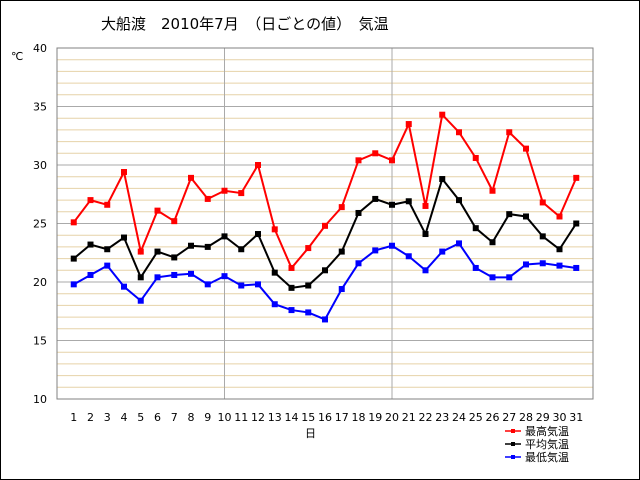 Image resolution: width=640 pixels, height=480 pixels. What do you see at coordinates (40, 165) in the screenshot?
I see `y-tick-label: 30` at bounding box center [40, 165].